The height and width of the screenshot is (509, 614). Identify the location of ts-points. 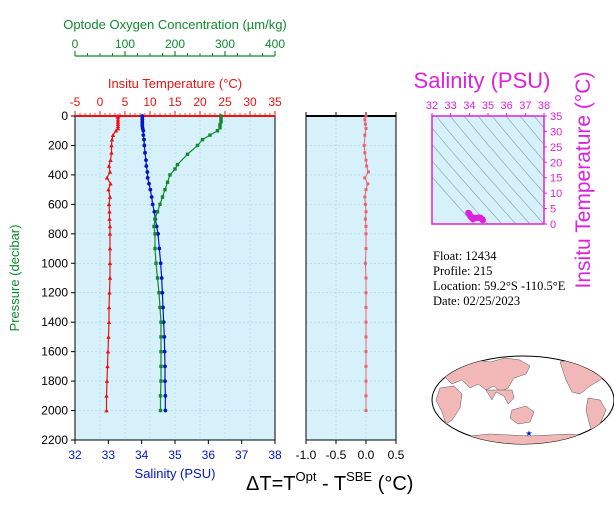
(475, 216).